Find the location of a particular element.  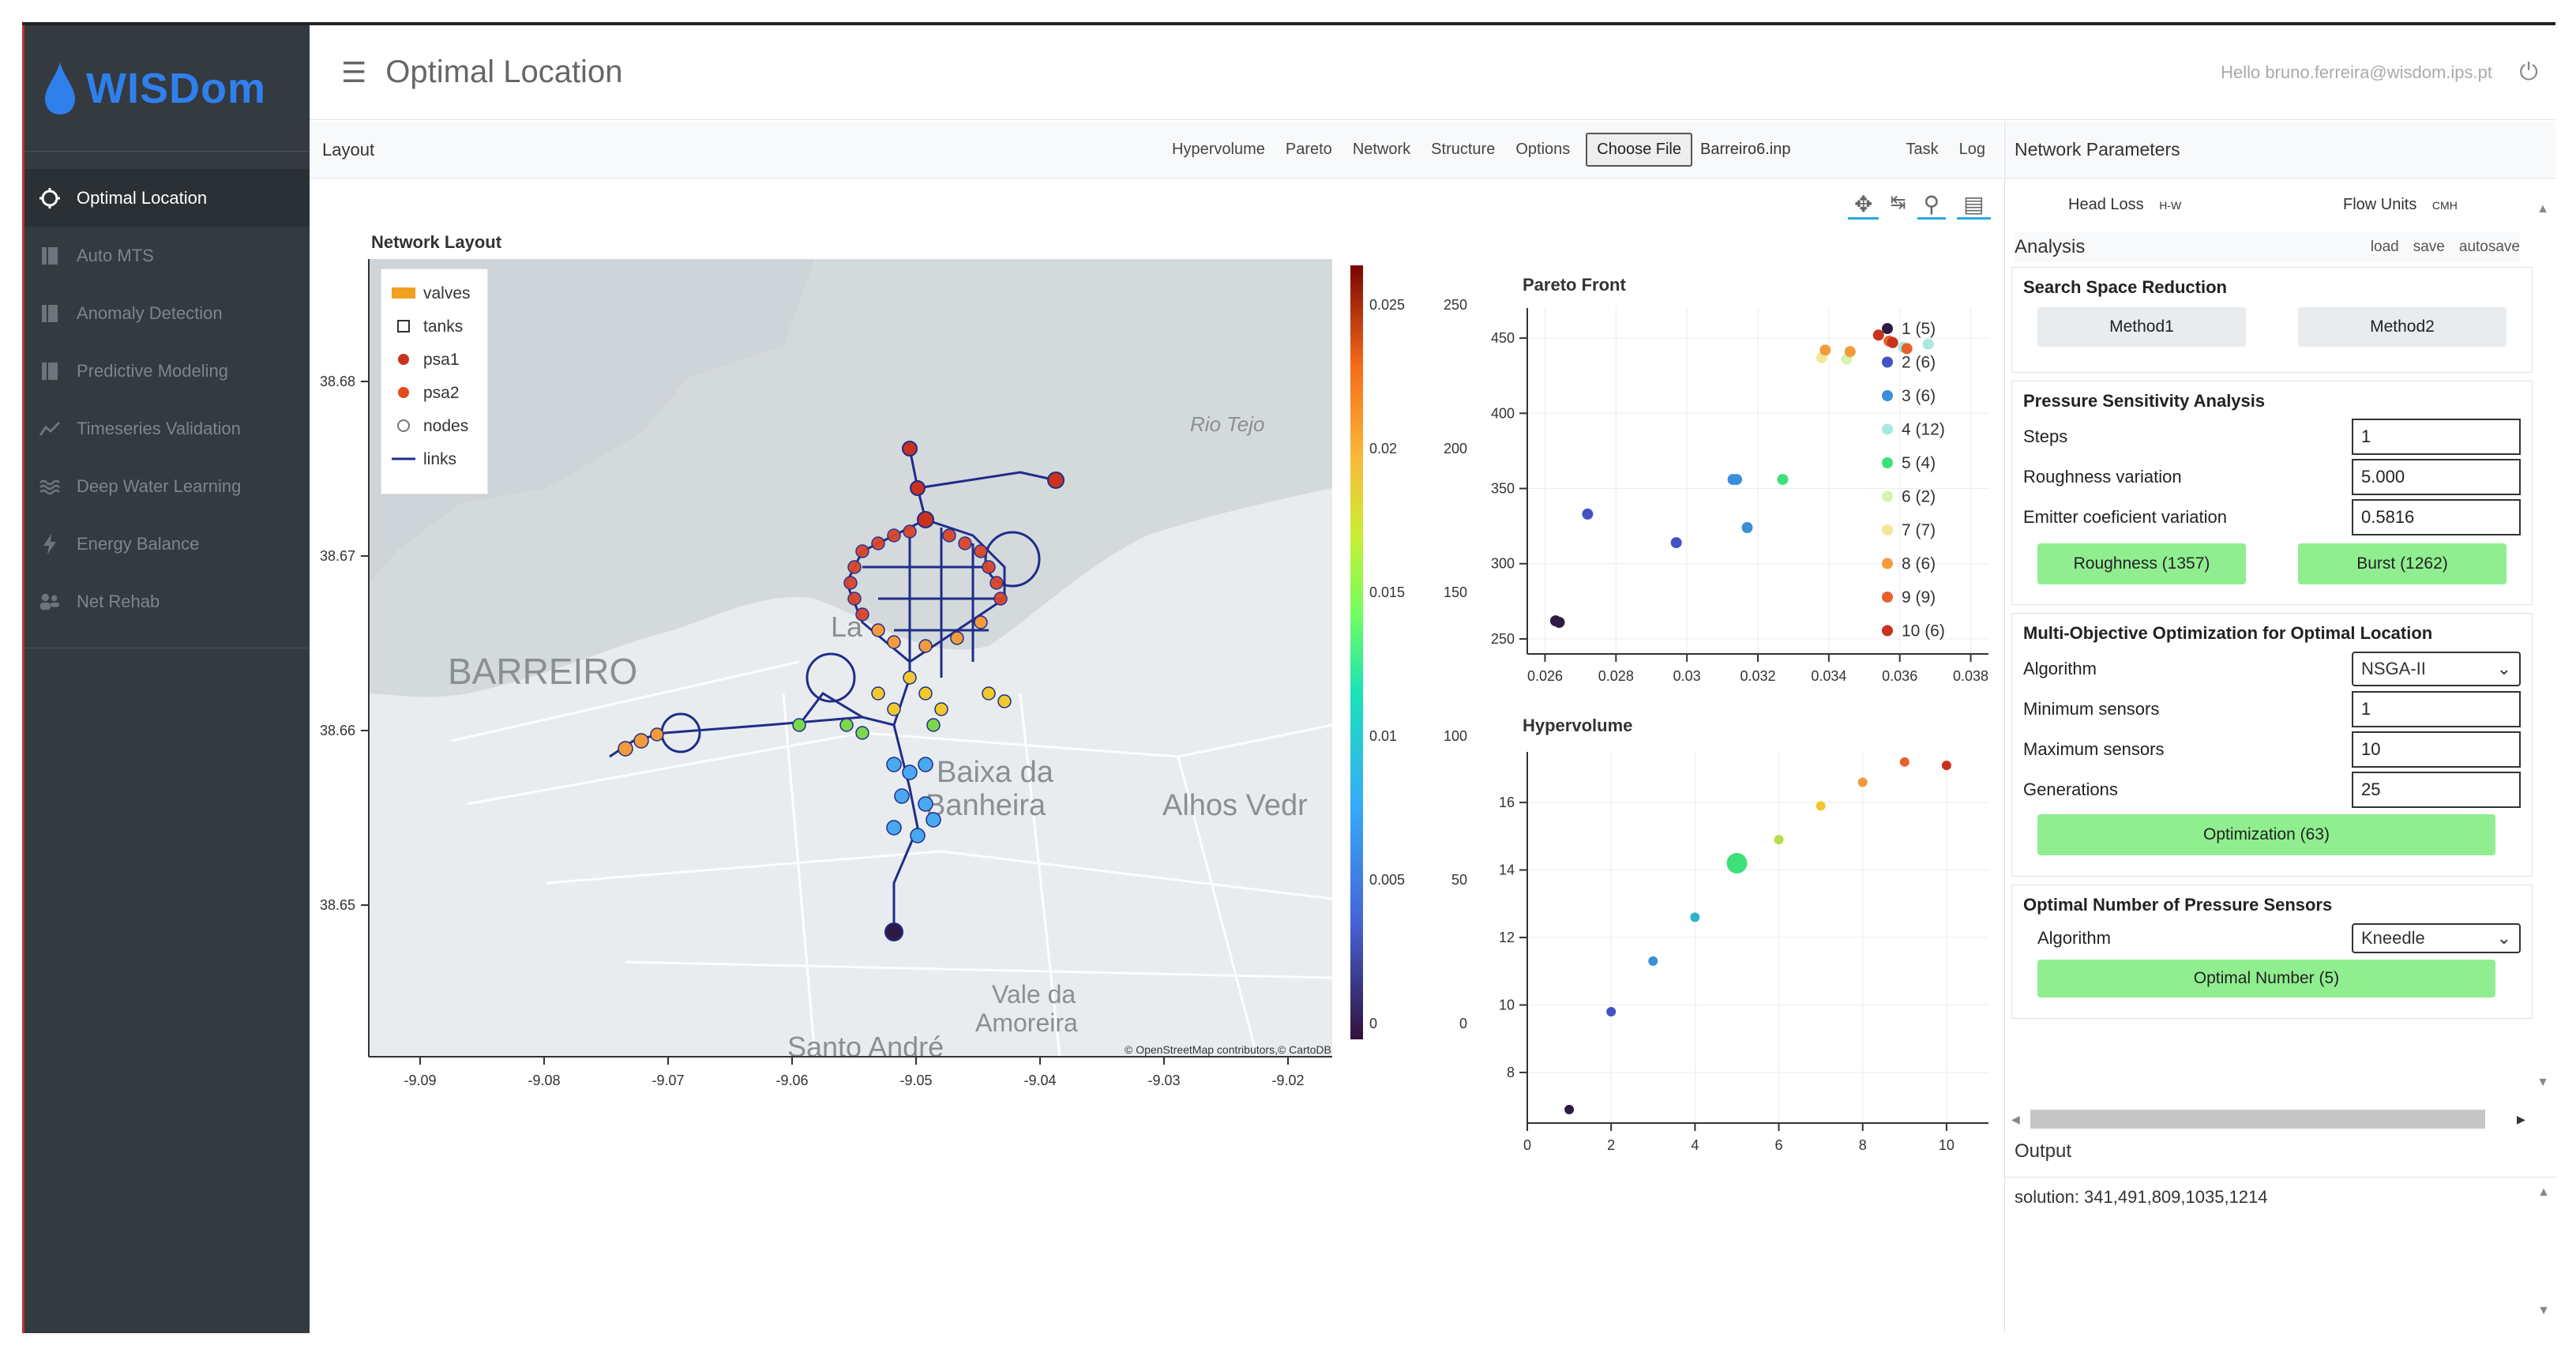

hover-tool-icon: ▤ is located at coordinates (1974, 205).